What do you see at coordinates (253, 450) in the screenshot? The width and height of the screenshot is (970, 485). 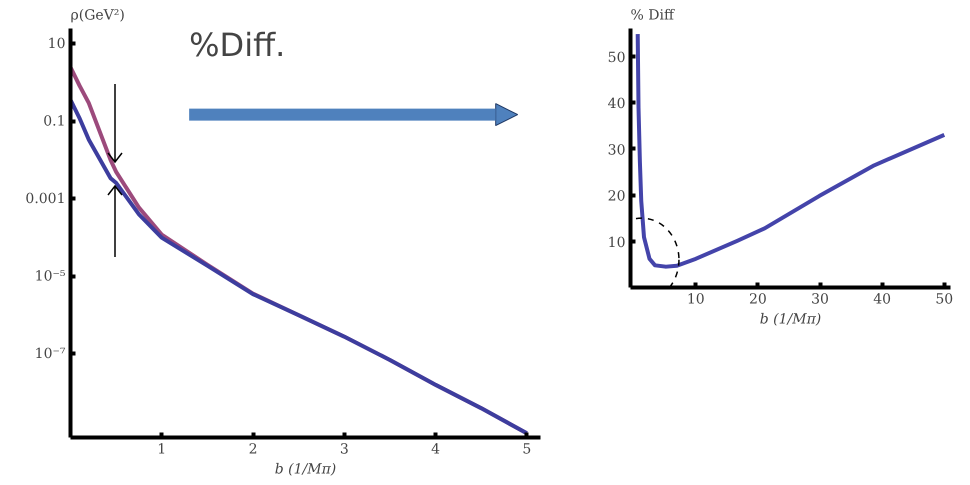 I see `x-tick-label: 2` at bounding box center [253, 450].